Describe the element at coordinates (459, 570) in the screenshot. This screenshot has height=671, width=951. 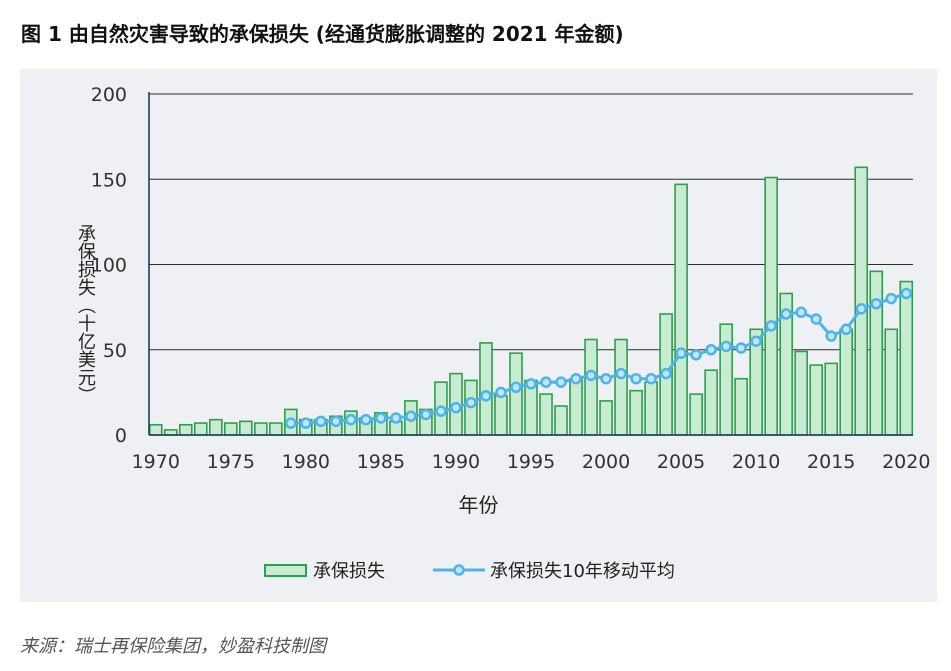
I see `legend-line-swatch` at that location.